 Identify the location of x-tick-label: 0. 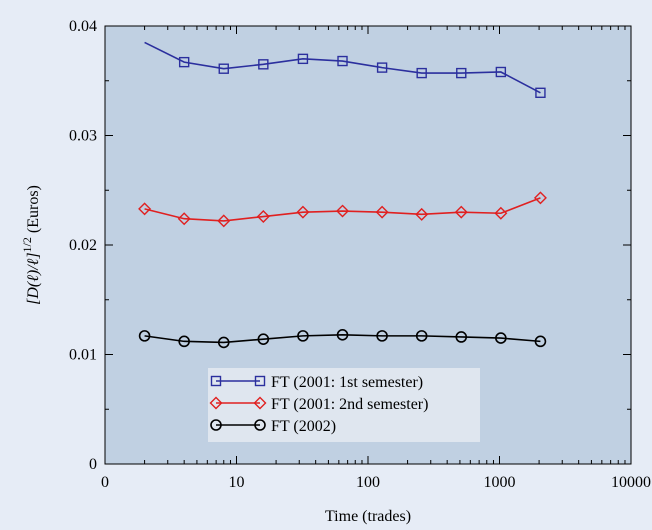
(105, 482).